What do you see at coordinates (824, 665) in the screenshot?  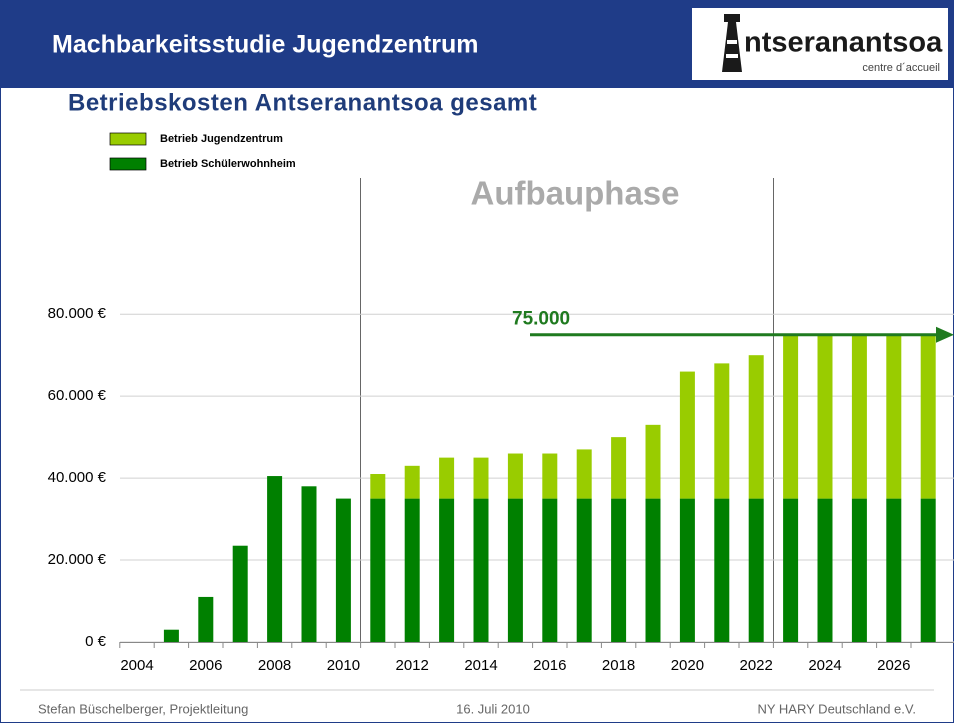 I see `x-tick-label: 2024` at bounding box center [824, 665].